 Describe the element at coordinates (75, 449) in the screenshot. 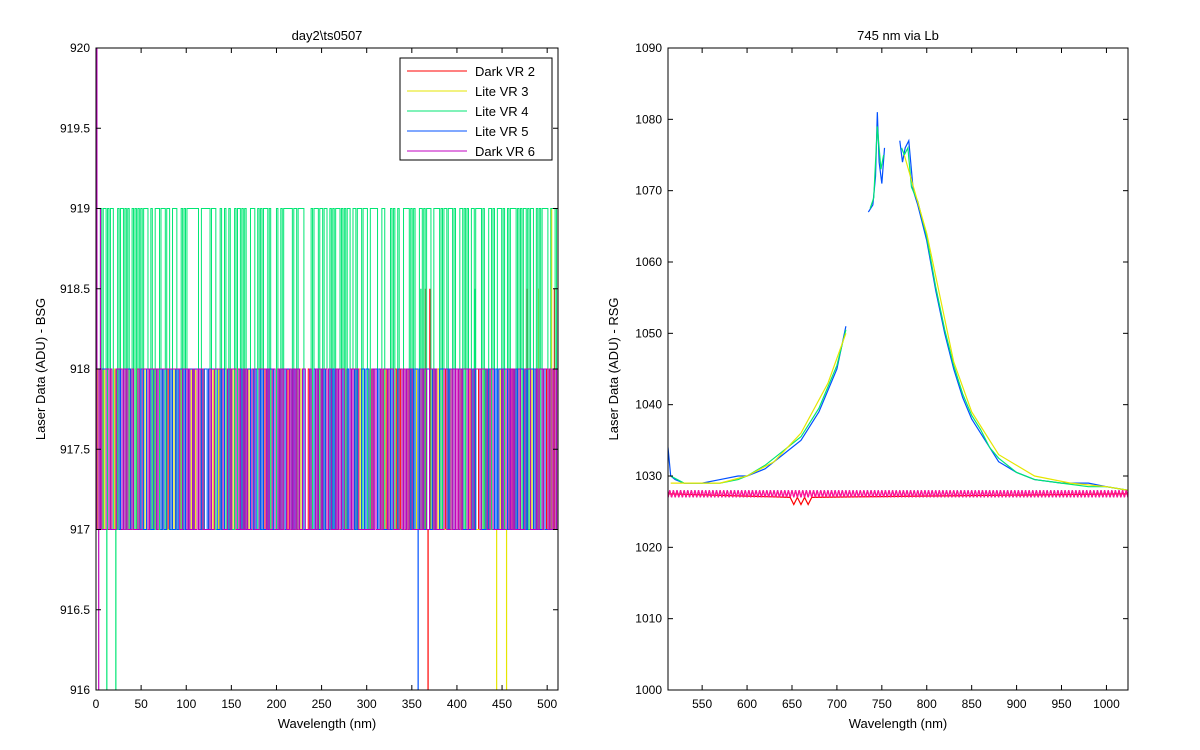

I see `left-y-tick-label: 917.5` at that location.